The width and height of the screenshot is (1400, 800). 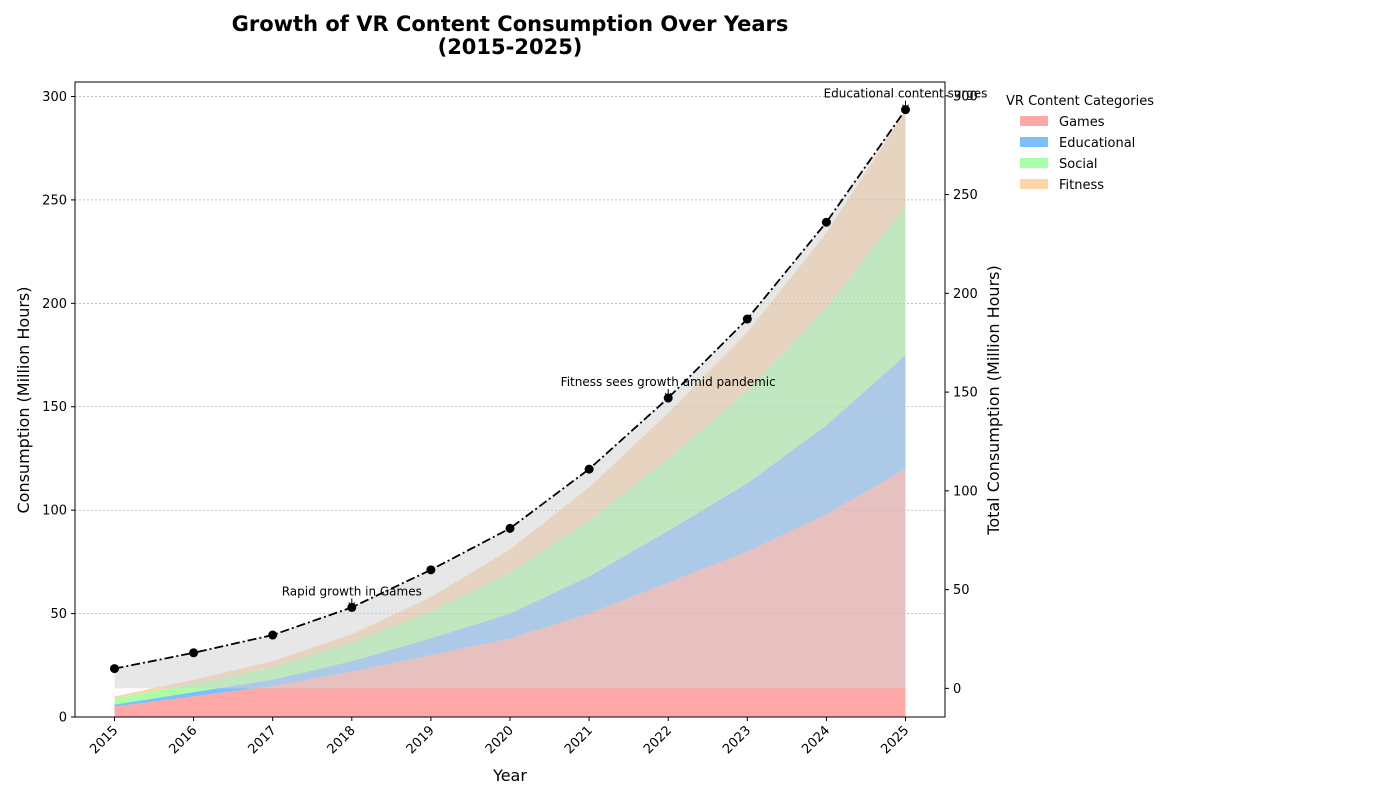 I want to click on y-right-tick-label: 250, so click(x=965, y=195).